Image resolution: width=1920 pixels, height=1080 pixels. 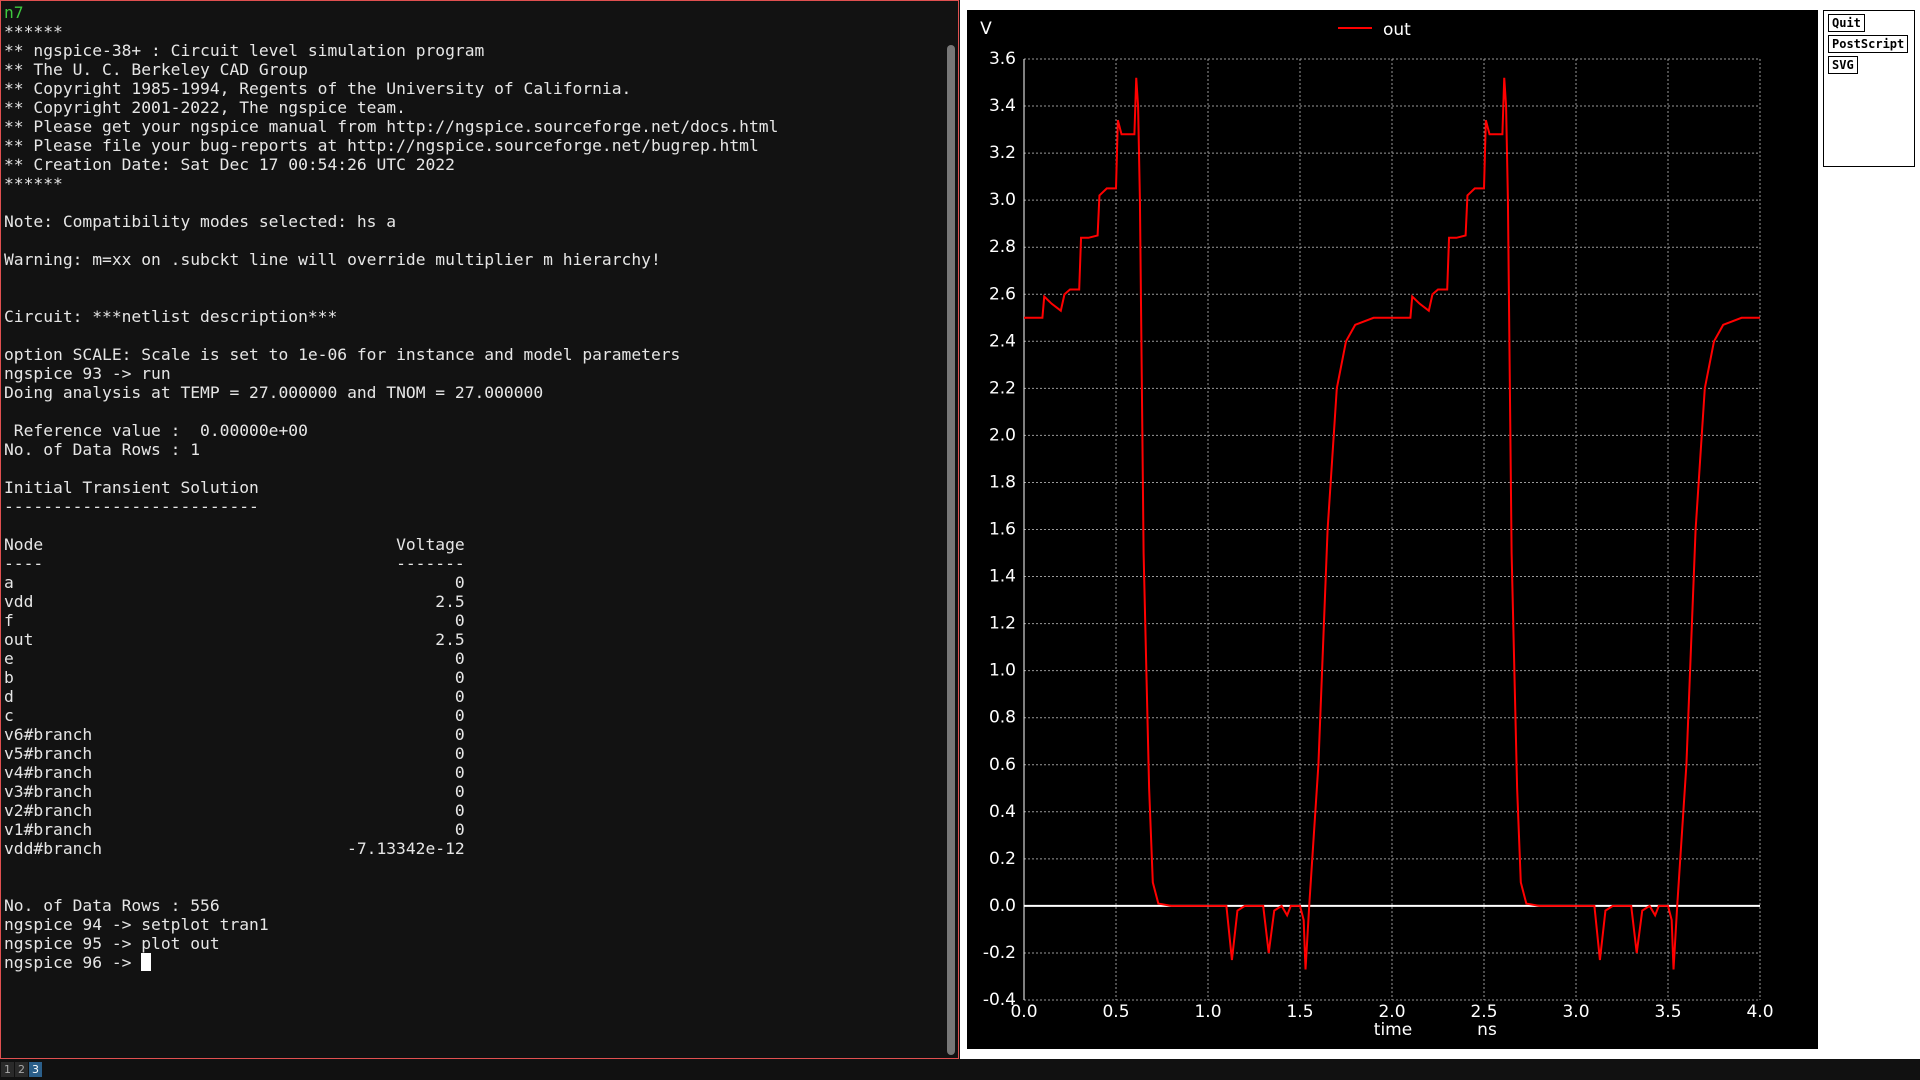 I want to click on table-row: v6#branch 0, so click(x=234, y=734).